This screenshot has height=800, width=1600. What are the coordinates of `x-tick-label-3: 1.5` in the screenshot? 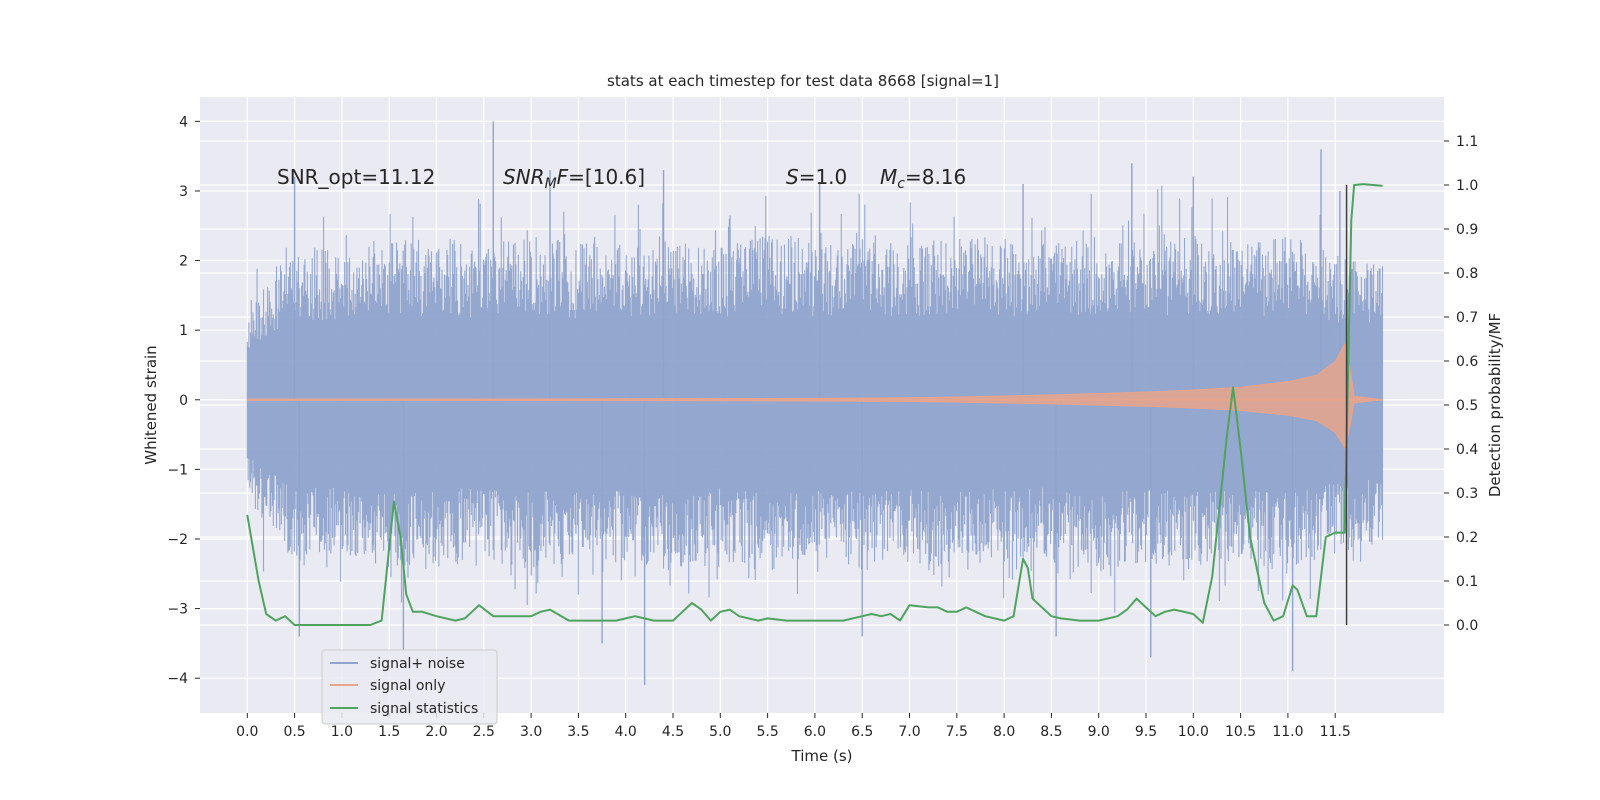 It's located at (389, 732).